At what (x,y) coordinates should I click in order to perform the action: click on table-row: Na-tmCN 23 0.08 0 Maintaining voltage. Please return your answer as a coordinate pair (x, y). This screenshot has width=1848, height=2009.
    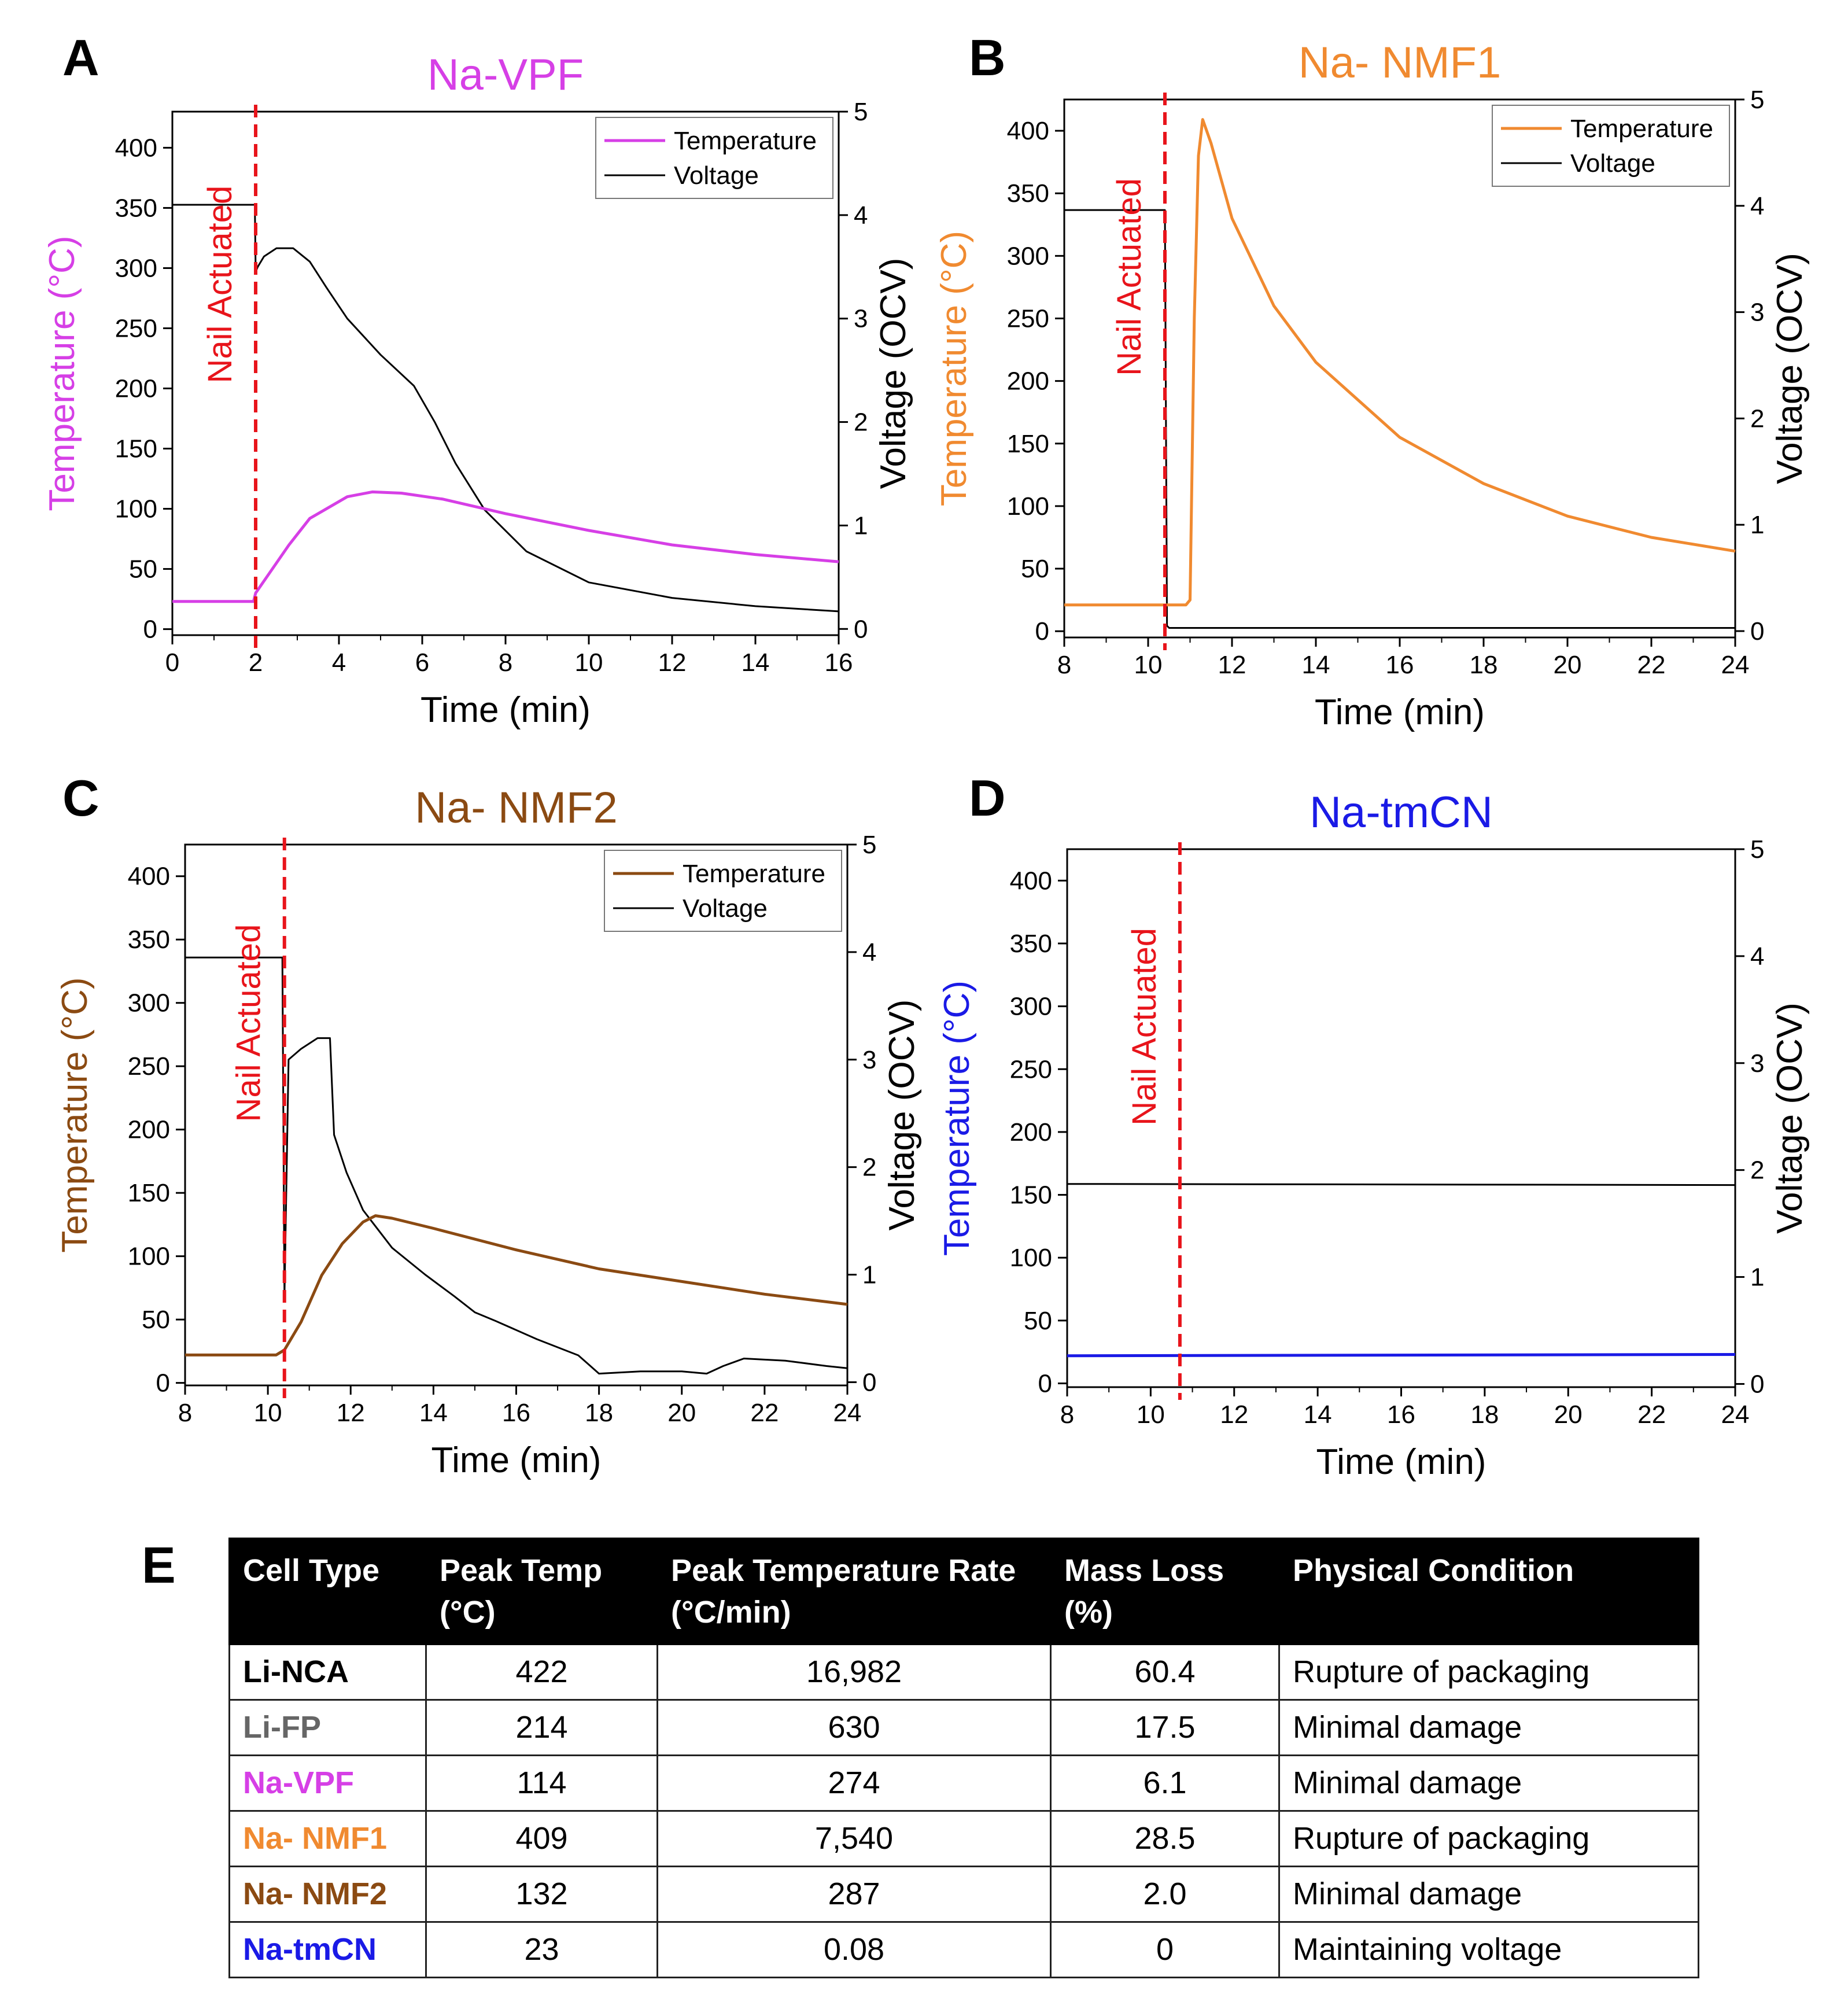
    Looking at the image, I should click on (964, 1950).